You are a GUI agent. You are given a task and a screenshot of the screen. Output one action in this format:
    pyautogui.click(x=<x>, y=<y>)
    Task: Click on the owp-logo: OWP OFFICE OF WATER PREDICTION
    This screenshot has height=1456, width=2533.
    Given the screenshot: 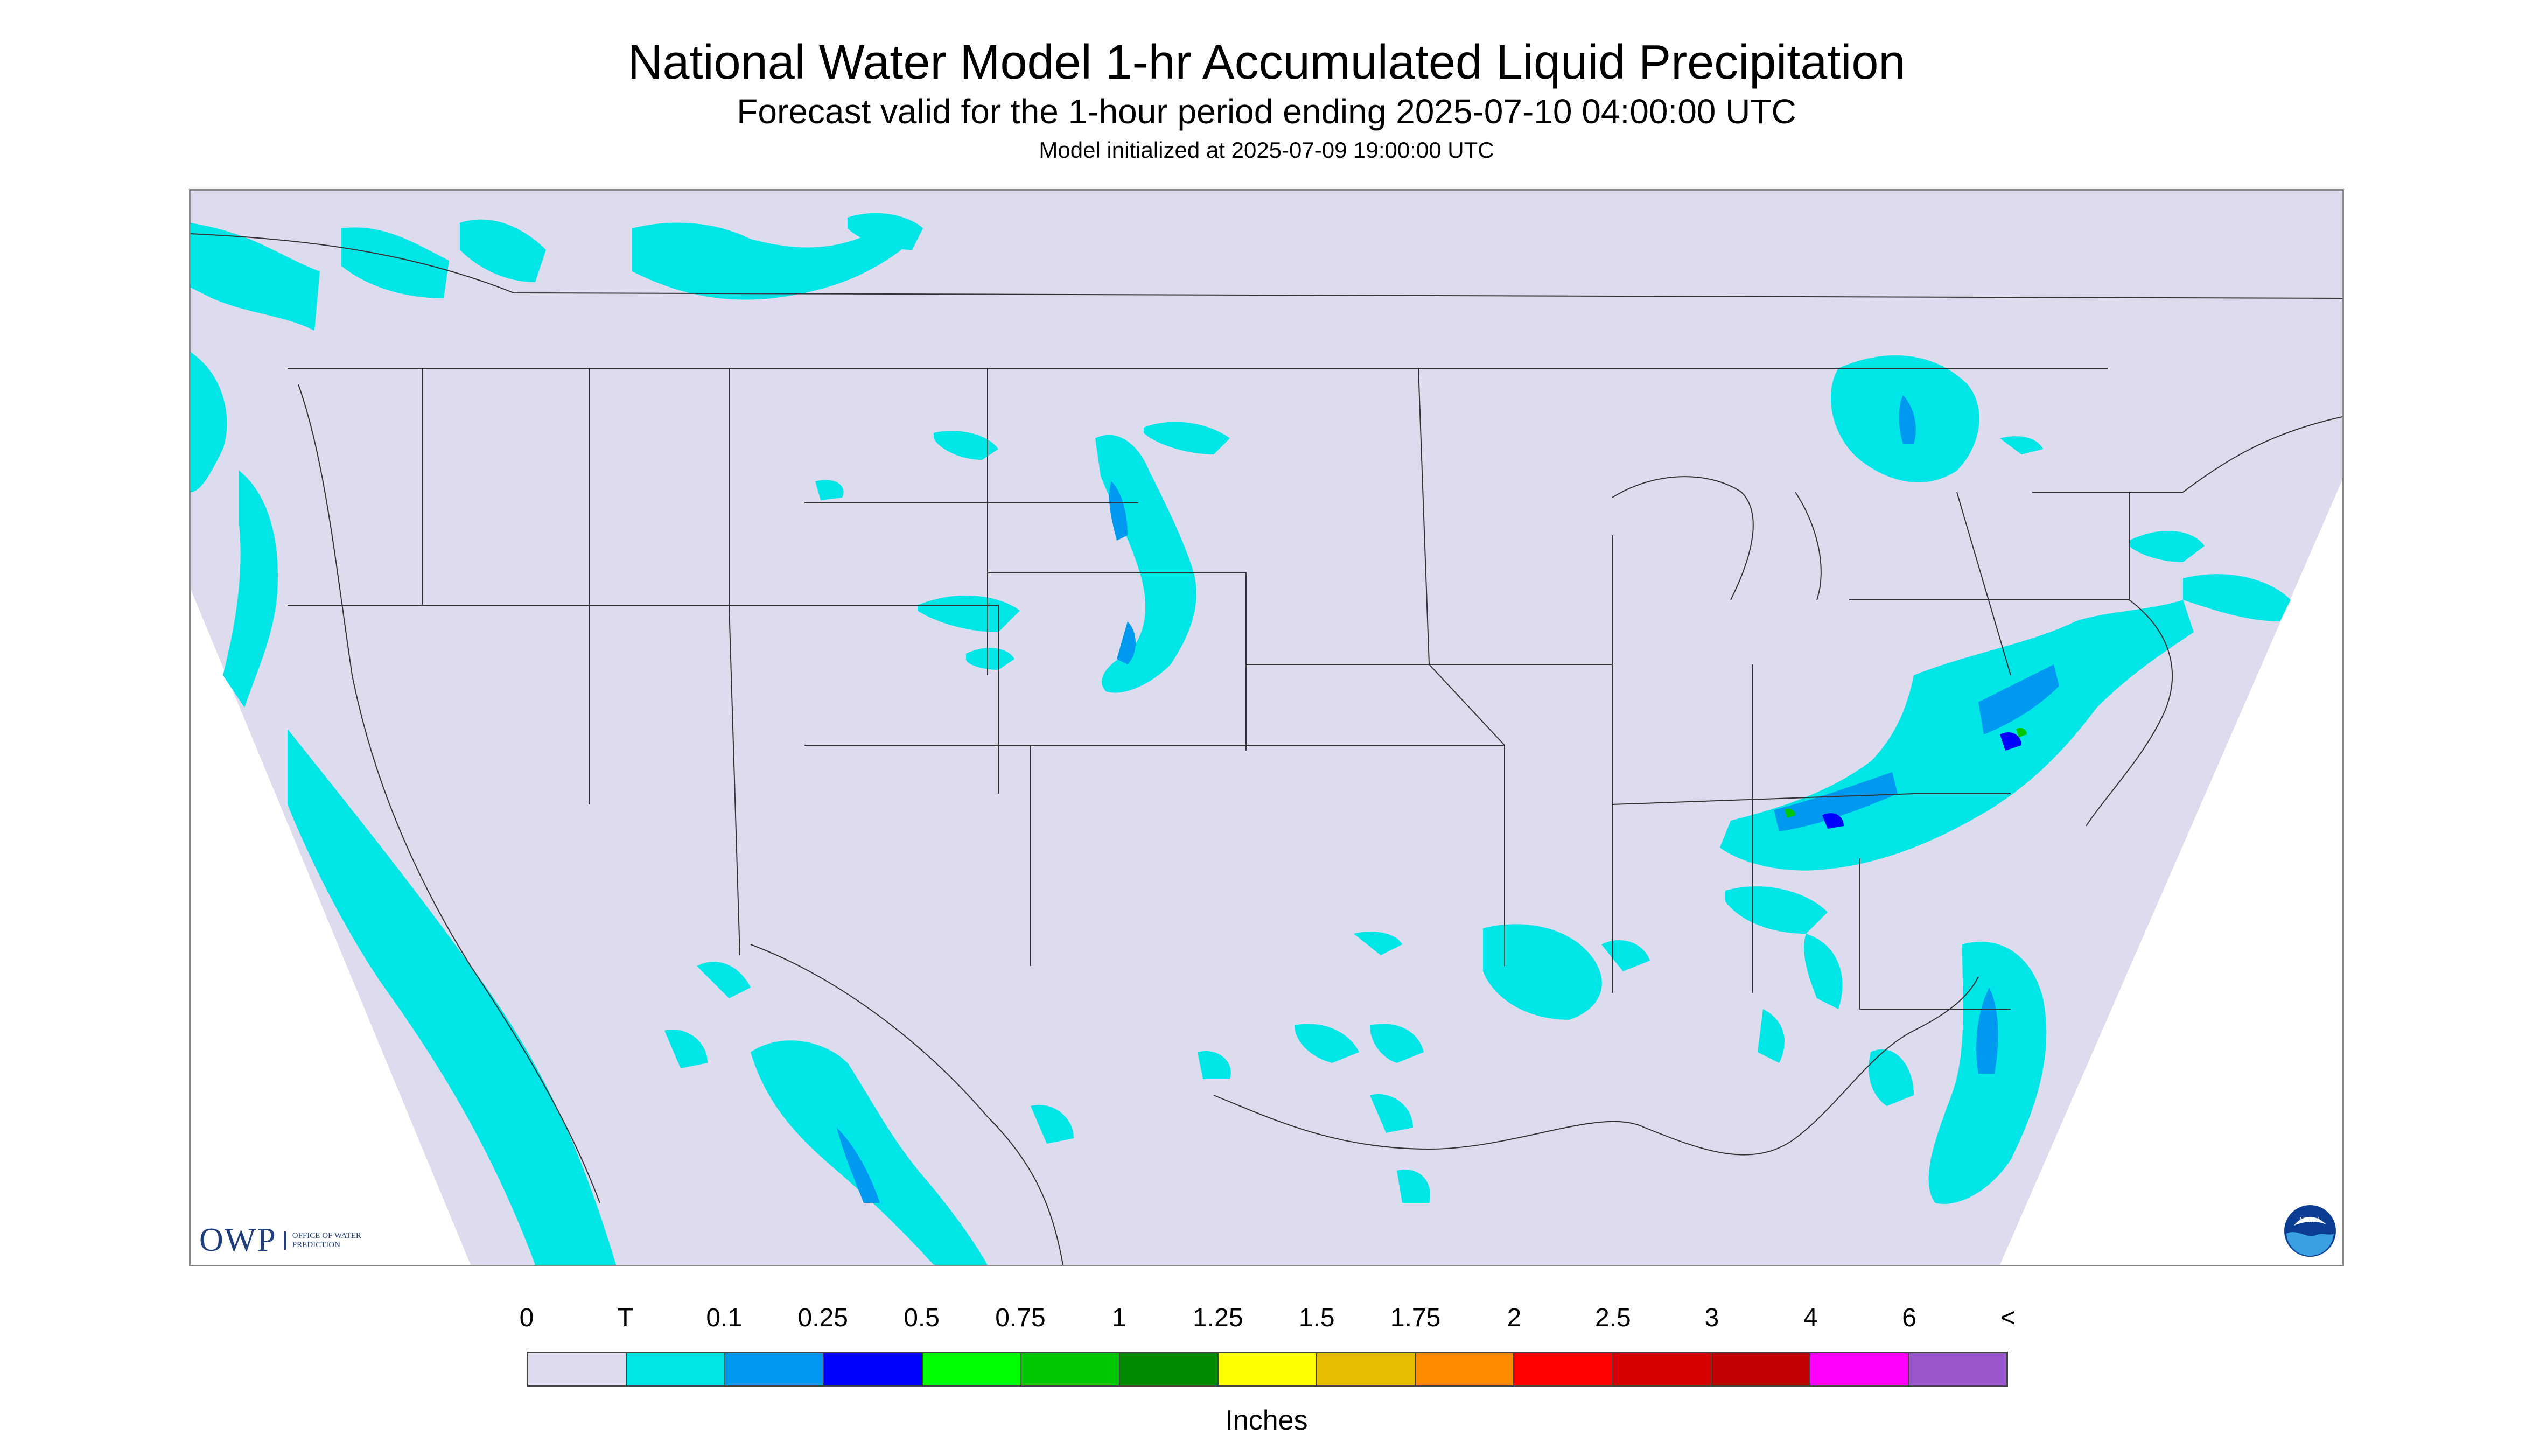 What is the action you would take?
    pyautogui.click(x=286, y=1240)
    